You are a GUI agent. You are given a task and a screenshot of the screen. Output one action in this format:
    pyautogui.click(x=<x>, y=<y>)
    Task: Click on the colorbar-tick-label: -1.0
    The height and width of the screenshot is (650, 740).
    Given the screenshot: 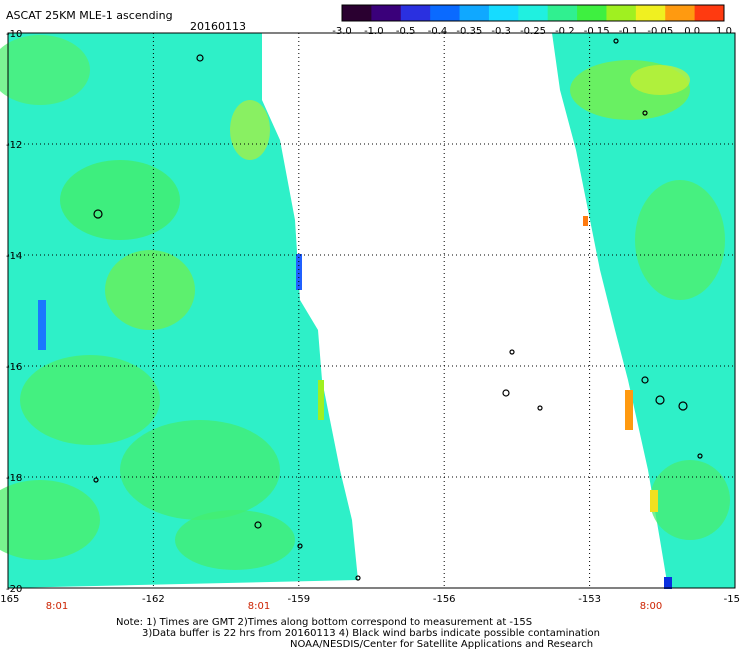 What is the action you would take?
    pyautogui.click(x=374, y=31)
    